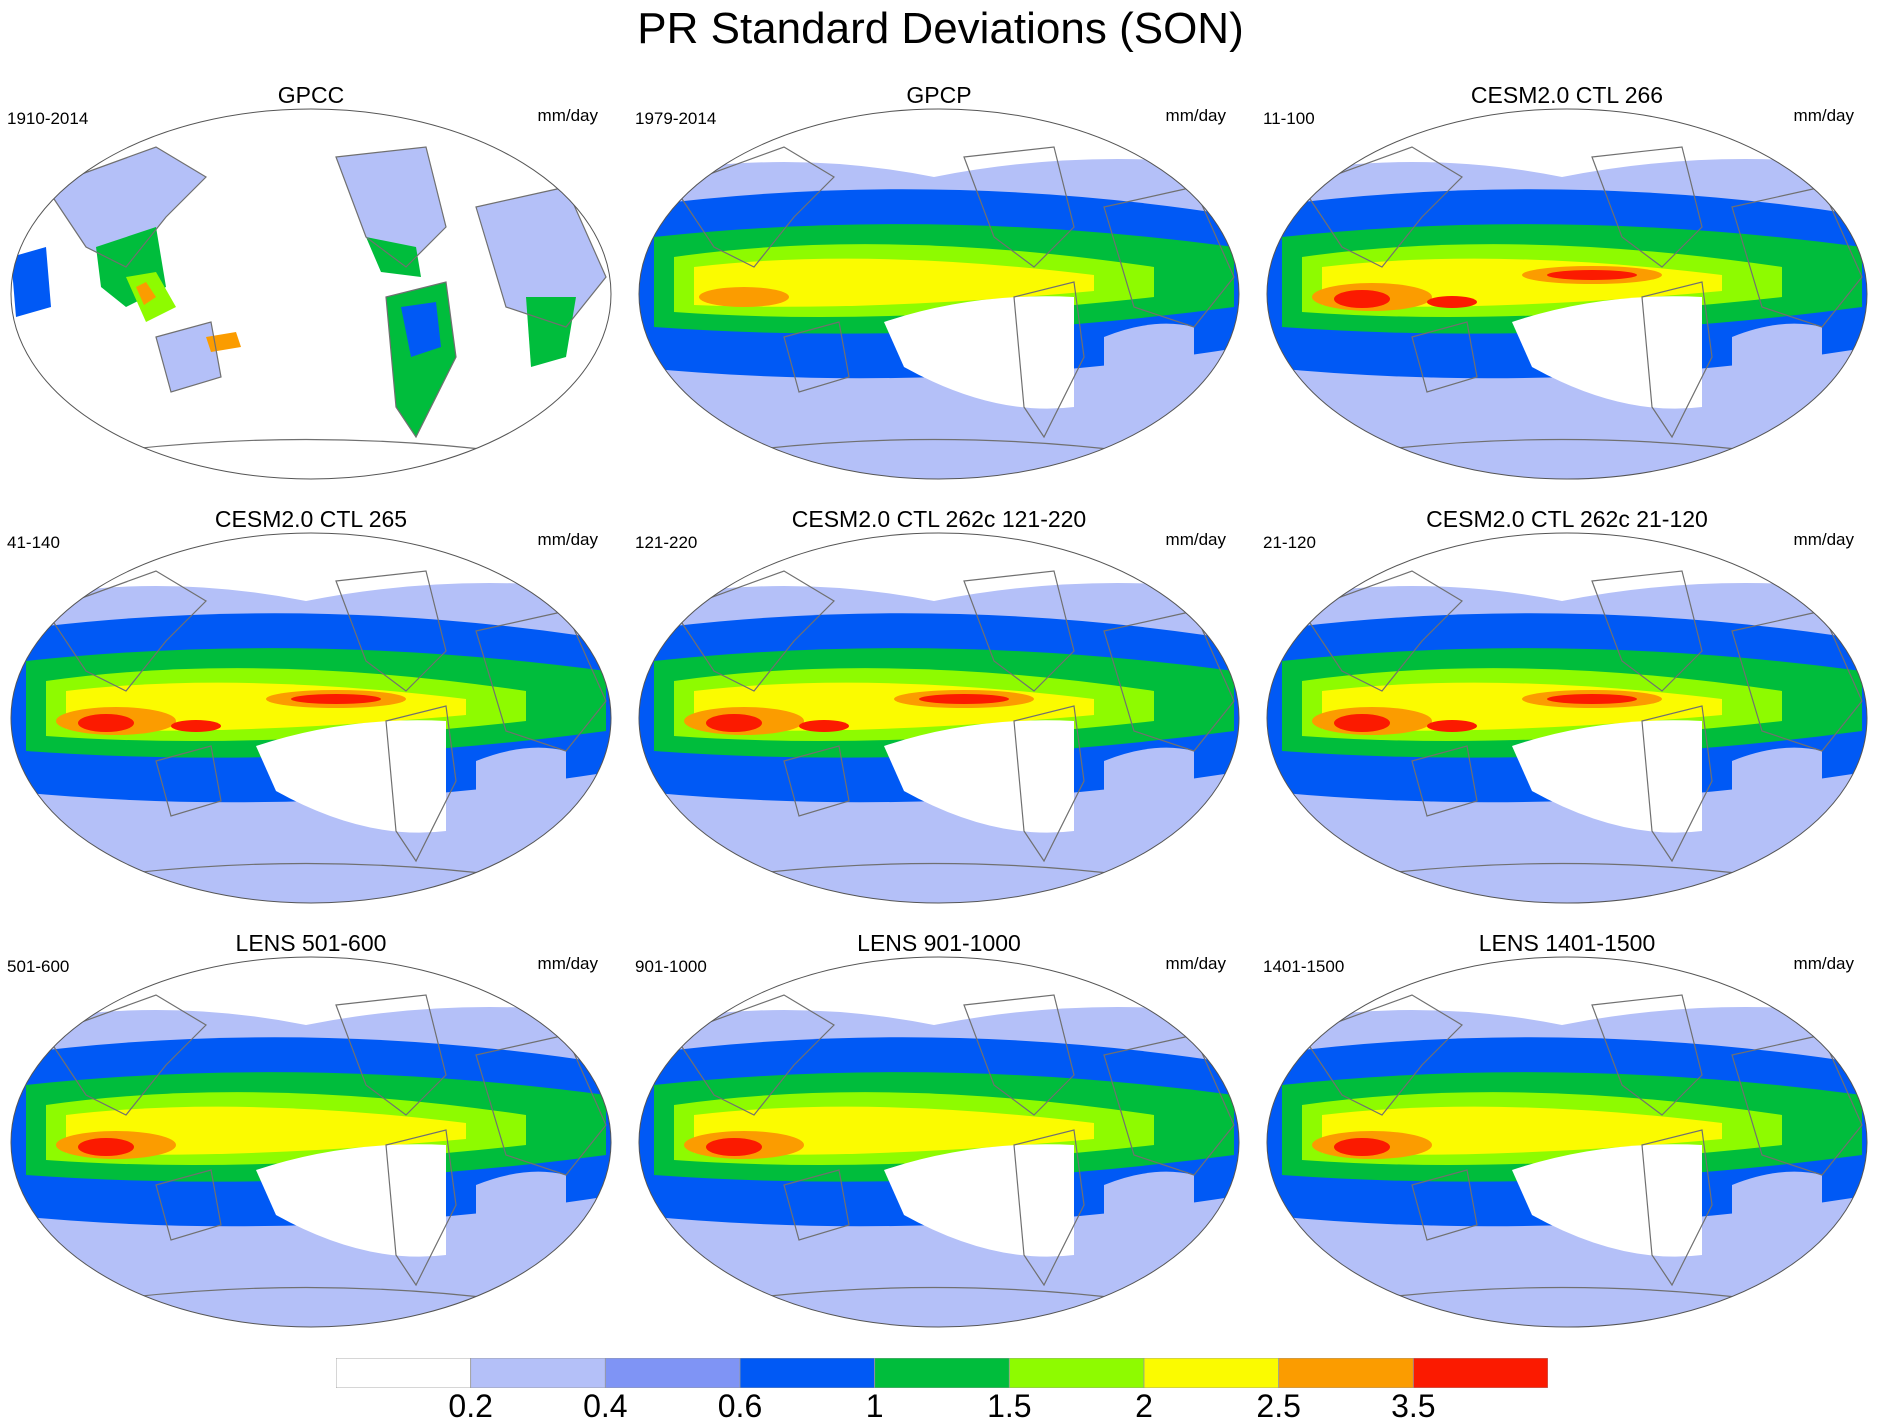 The width and height of the screenshot is (1881, 1428). I want to click on map-panel: LENS 501-600 501-600 mm/day, so click(311, 1130).